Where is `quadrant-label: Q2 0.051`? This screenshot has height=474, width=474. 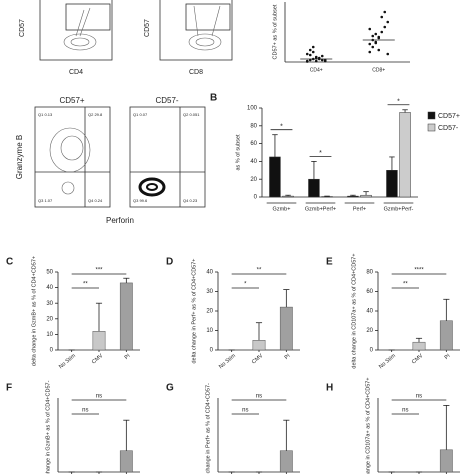
quadrant-label: Q2 0.051 is located at coordinates (191, 114).